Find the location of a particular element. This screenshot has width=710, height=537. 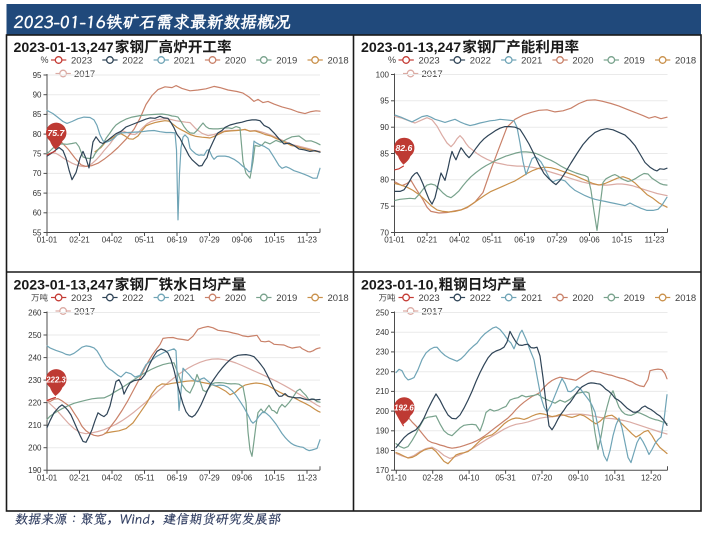

svg-text: 260 is located at coordinates (35, 312).